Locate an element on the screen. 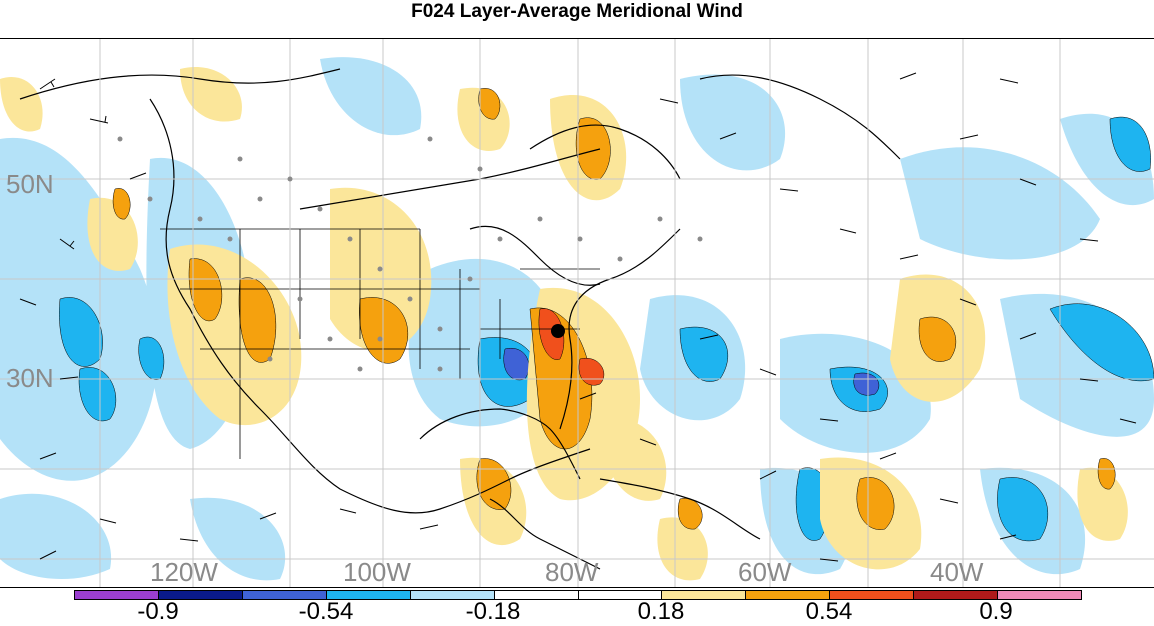 Image resolution: width=1154 pixels, height=626 pixels. colorbar is located at coordinates (578, 595).